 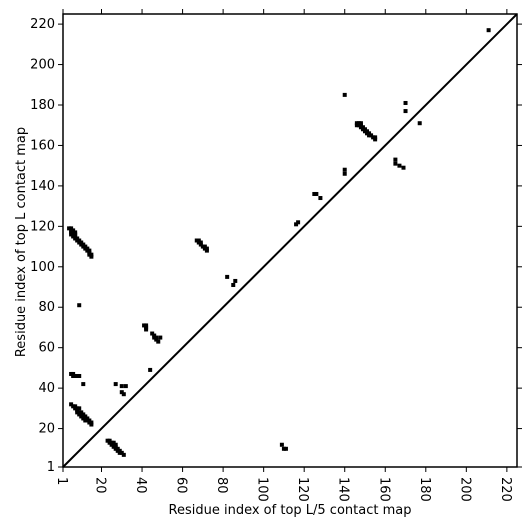 What do you see at coordinates (21, 242) in the screenshot?
I see `y-axis-label: Residue index of top L contact map` at bounding box center [21, 242].